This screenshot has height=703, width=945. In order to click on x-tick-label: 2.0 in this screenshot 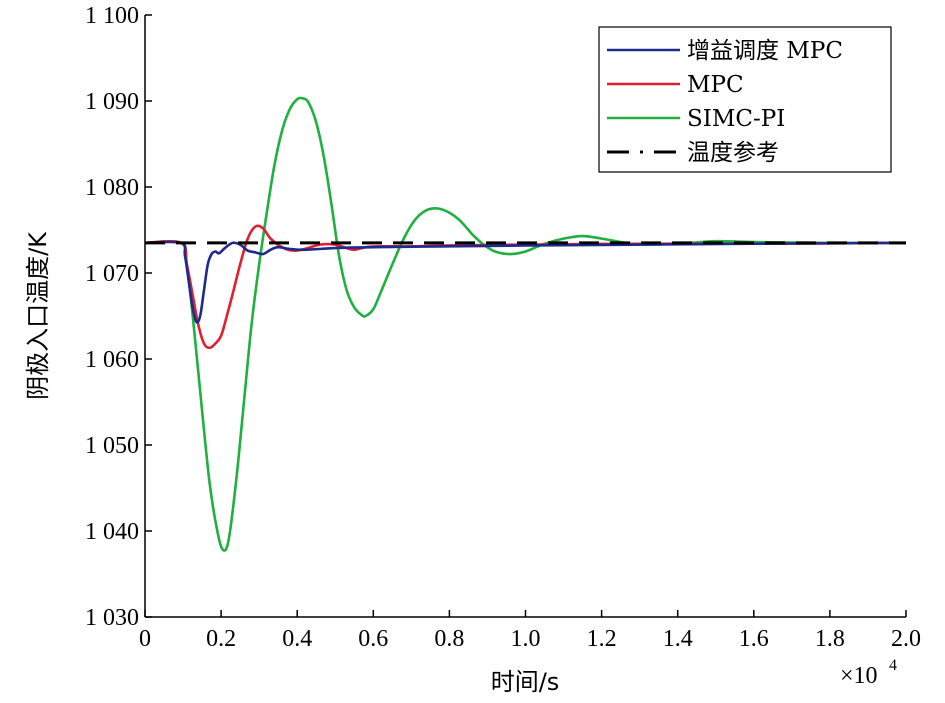, I will do `click(906, 639)`.